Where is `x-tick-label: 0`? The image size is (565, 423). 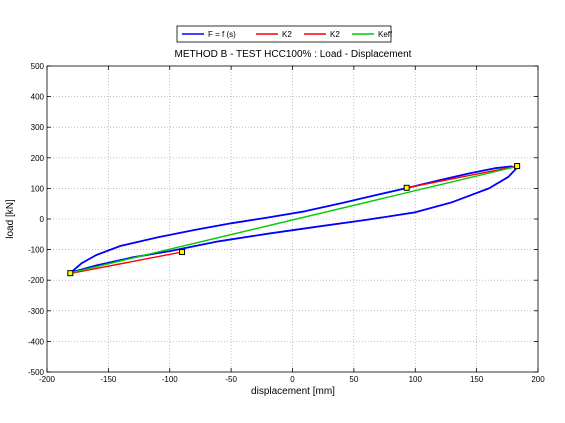 x-tick-label: 0 is located at coordinates (292, 379).